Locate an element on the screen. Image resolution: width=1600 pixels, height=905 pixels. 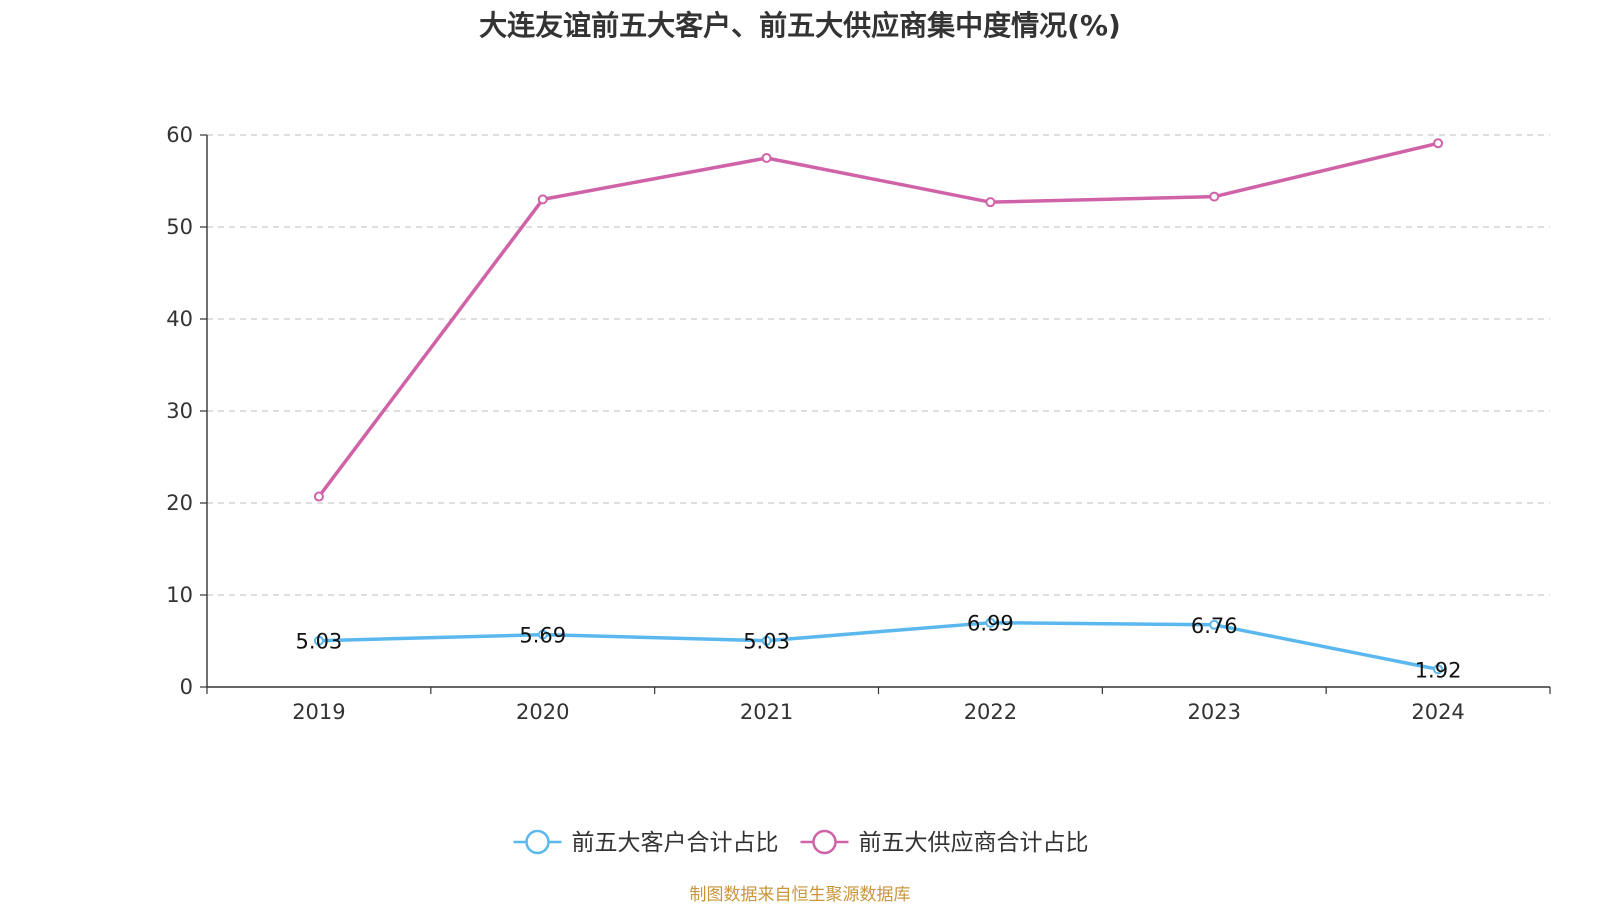
legend-item-1: 前五大客户合计占比 is located at coordinates (646, 842).